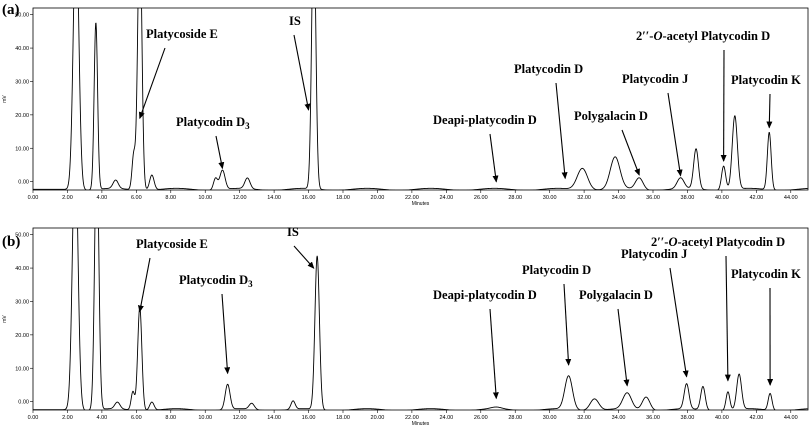 The width and height of the screenshot is (812, 446). Describe the element at coordinates (619, 198) in the screenshot. I see `x-tick-label: 34.00` at that location.